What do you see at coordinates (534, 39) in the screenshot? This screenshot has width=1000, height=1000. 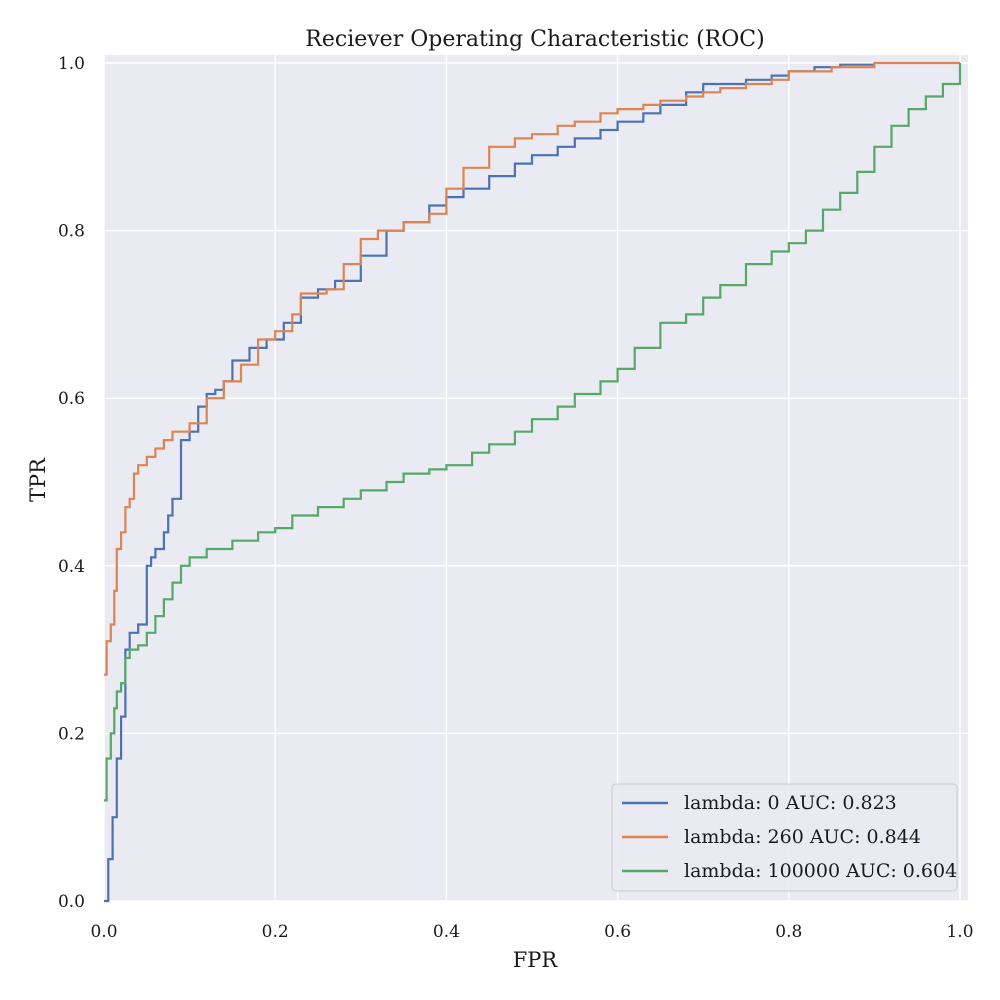 I see `chart-title: Reciever Operating Characteristic (ROC)` at bounding box center [534, 39].